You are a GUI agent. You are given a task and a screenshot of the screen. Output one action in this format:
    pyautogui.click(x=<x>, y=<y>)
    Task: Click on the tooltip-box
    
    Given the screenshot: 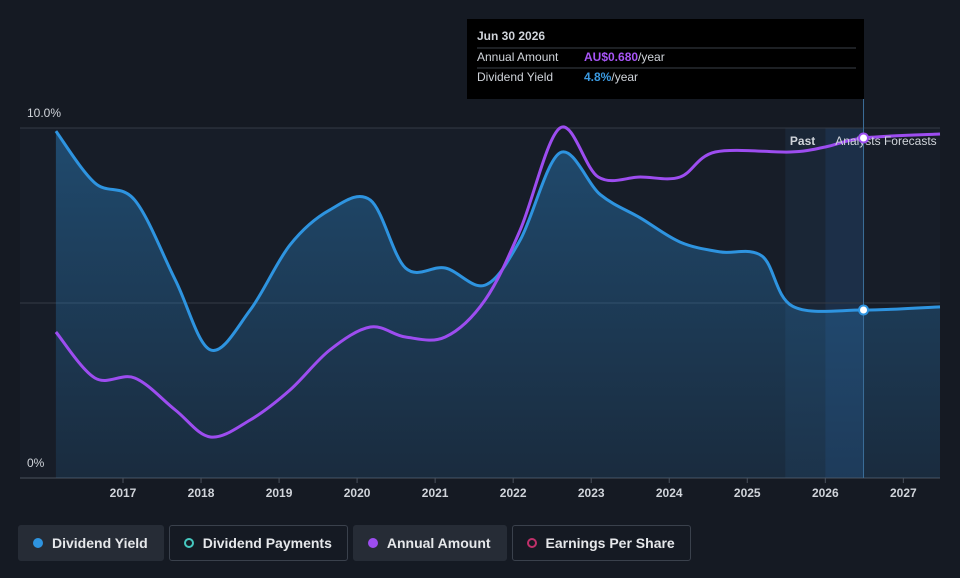 What is the action you would take?
    pyautogui.click(x=665, y=59)
    